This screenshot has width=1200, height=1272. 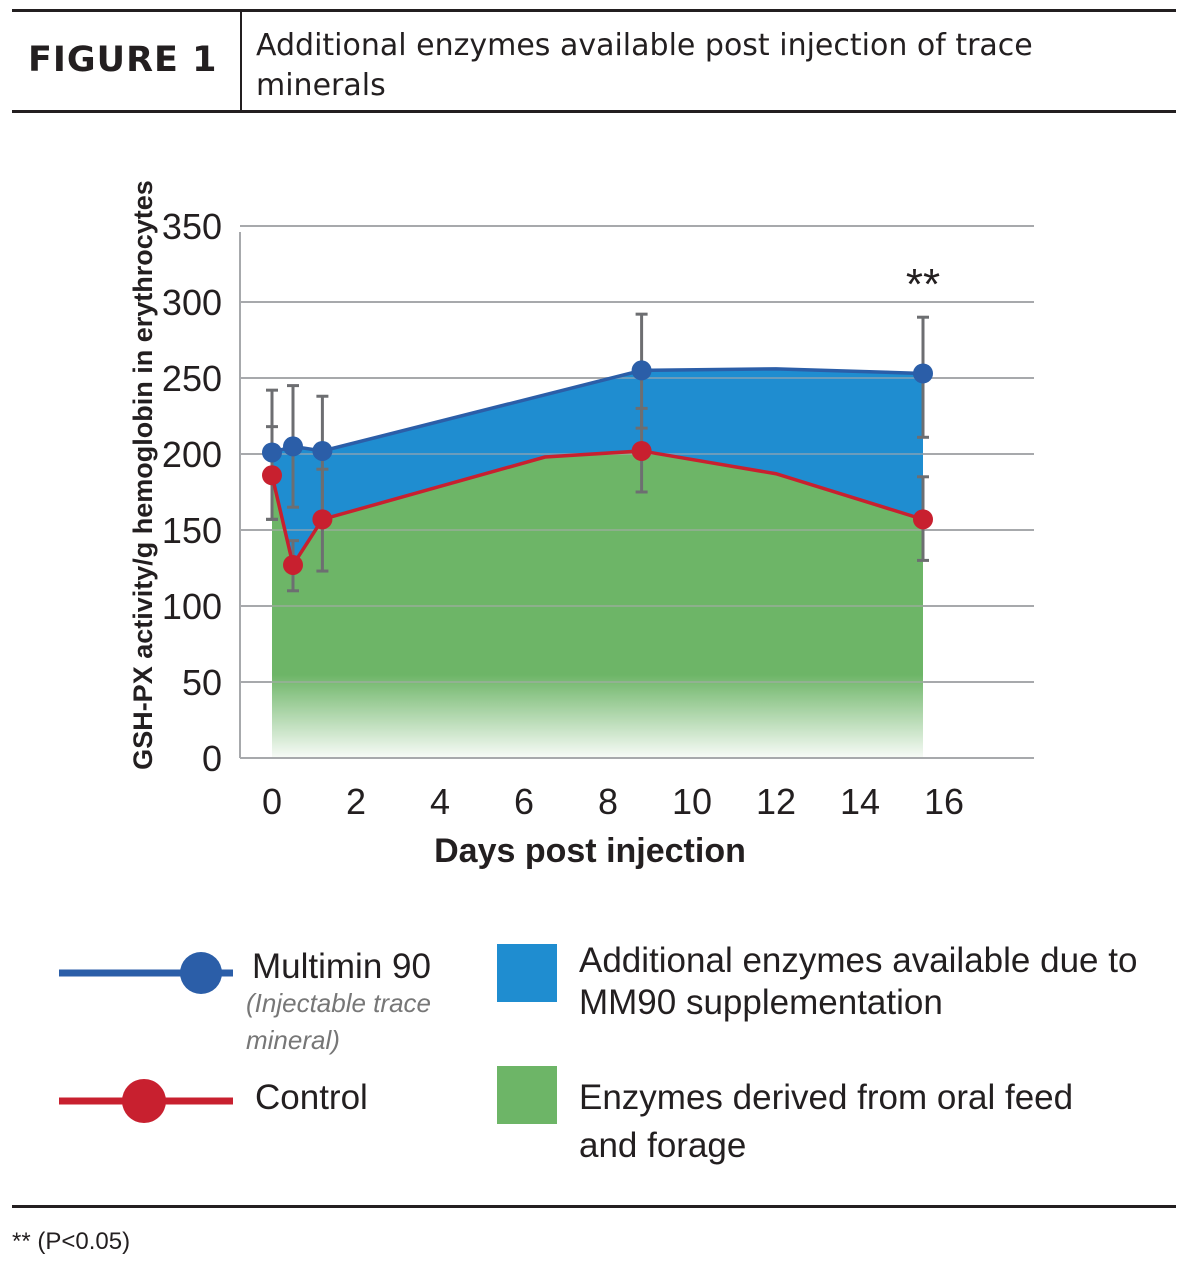 What do you see at coordinates (597, 716) in the screenshot?
I see `area-fade-overlay` at bounding box center [597, 716].